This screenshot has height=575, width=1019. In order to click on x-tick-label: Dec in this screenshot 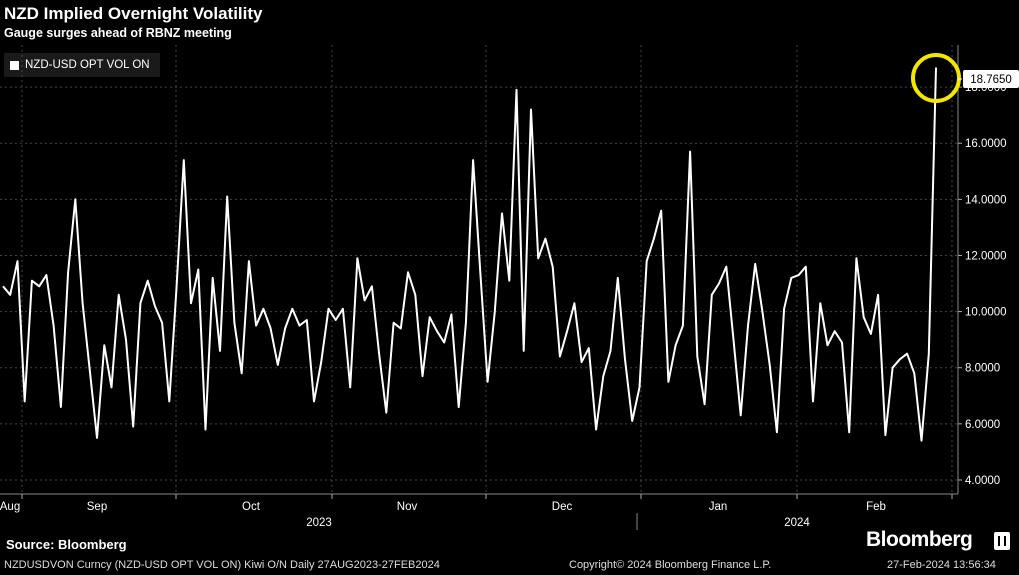, I will do `click(562, 507)`.